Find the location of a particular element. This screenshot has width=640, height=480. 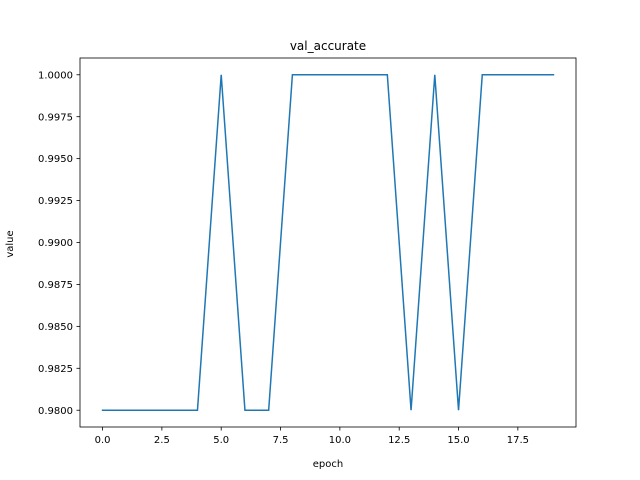

x-tick-label: 2.5 is located at coordinates (162, 440).